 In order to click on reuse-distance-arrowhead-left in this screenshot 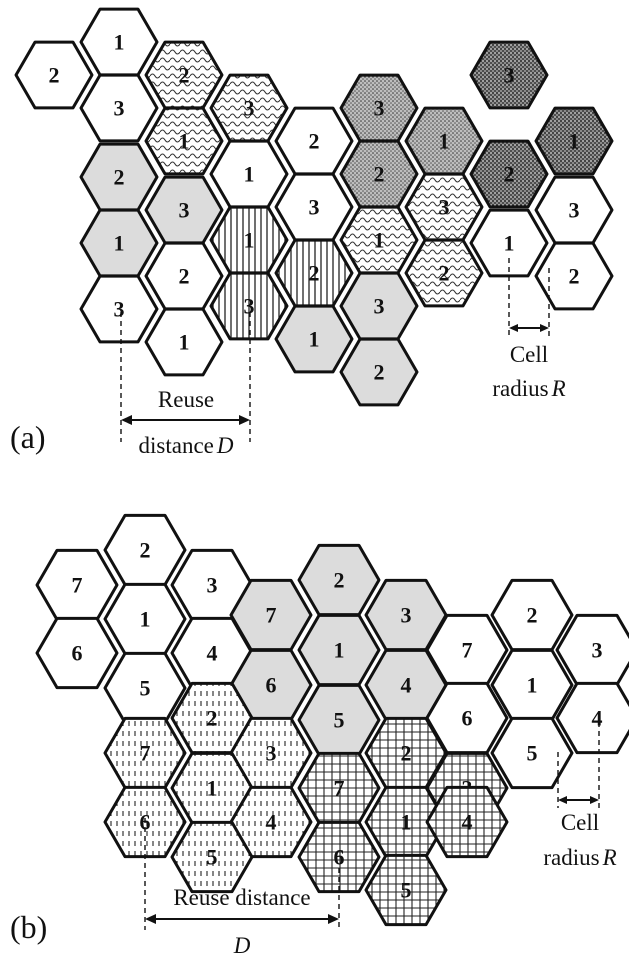, I will do `click(126, 420)`.